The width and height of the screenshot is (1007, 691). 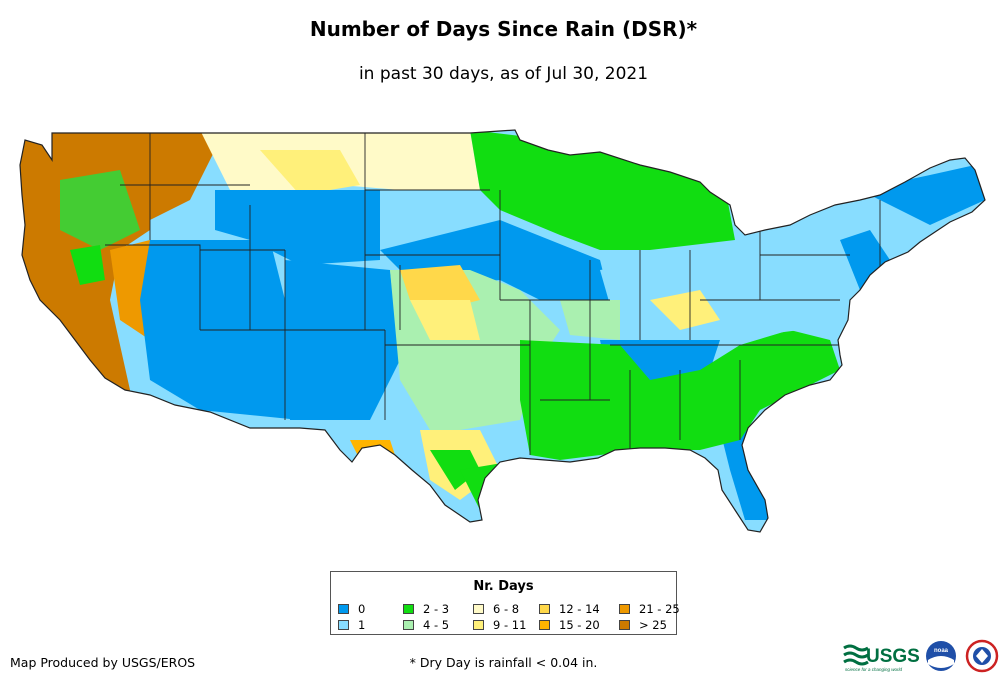 I want to click on legend-label: 2 - 3, so click(x=436, y=609).